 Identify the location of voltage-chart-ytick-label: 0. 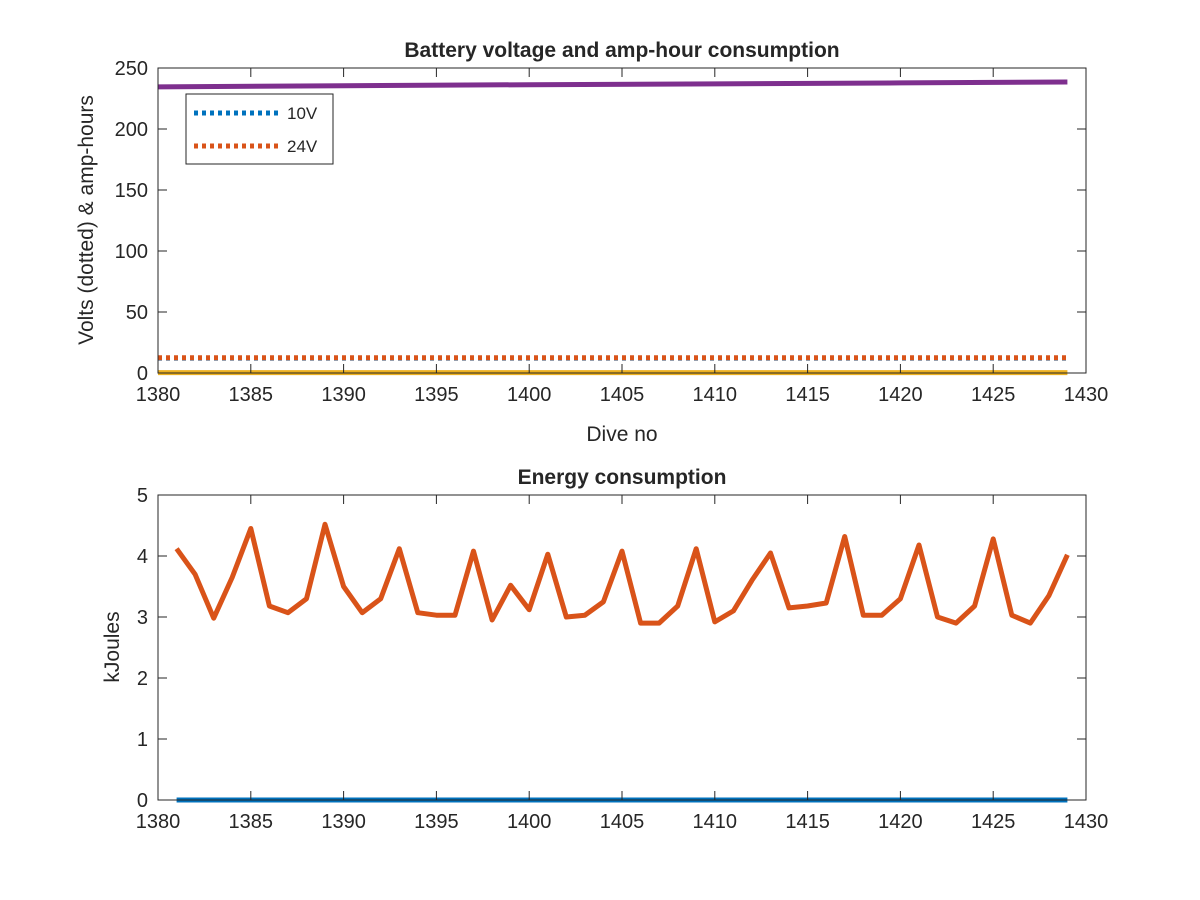
(142, 374).